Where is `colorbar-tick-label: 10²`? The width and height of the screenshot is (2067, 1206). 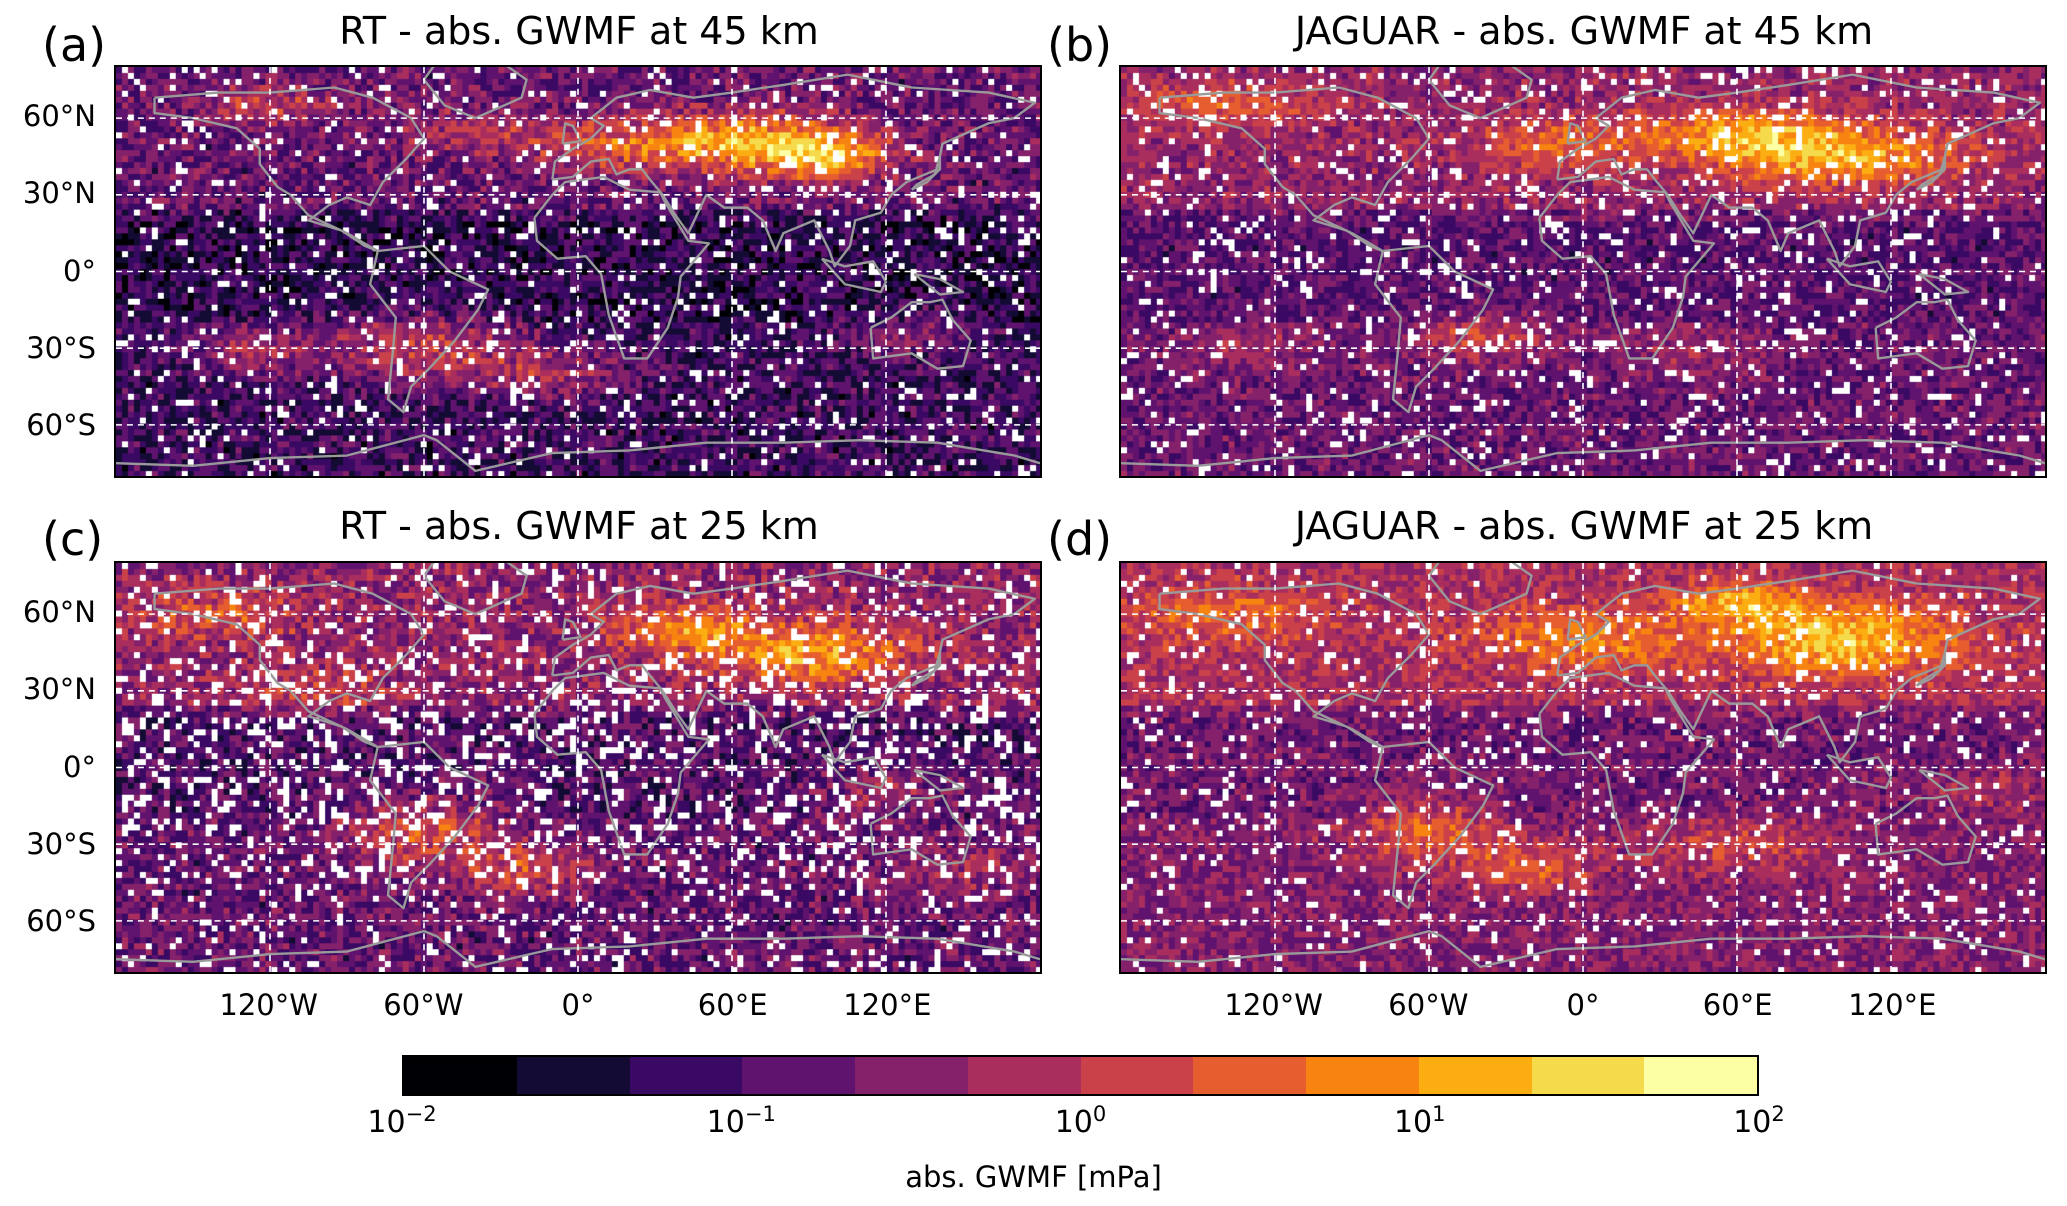 colorbar-tick-label: 10² is located at coordinates (1759, 1121).